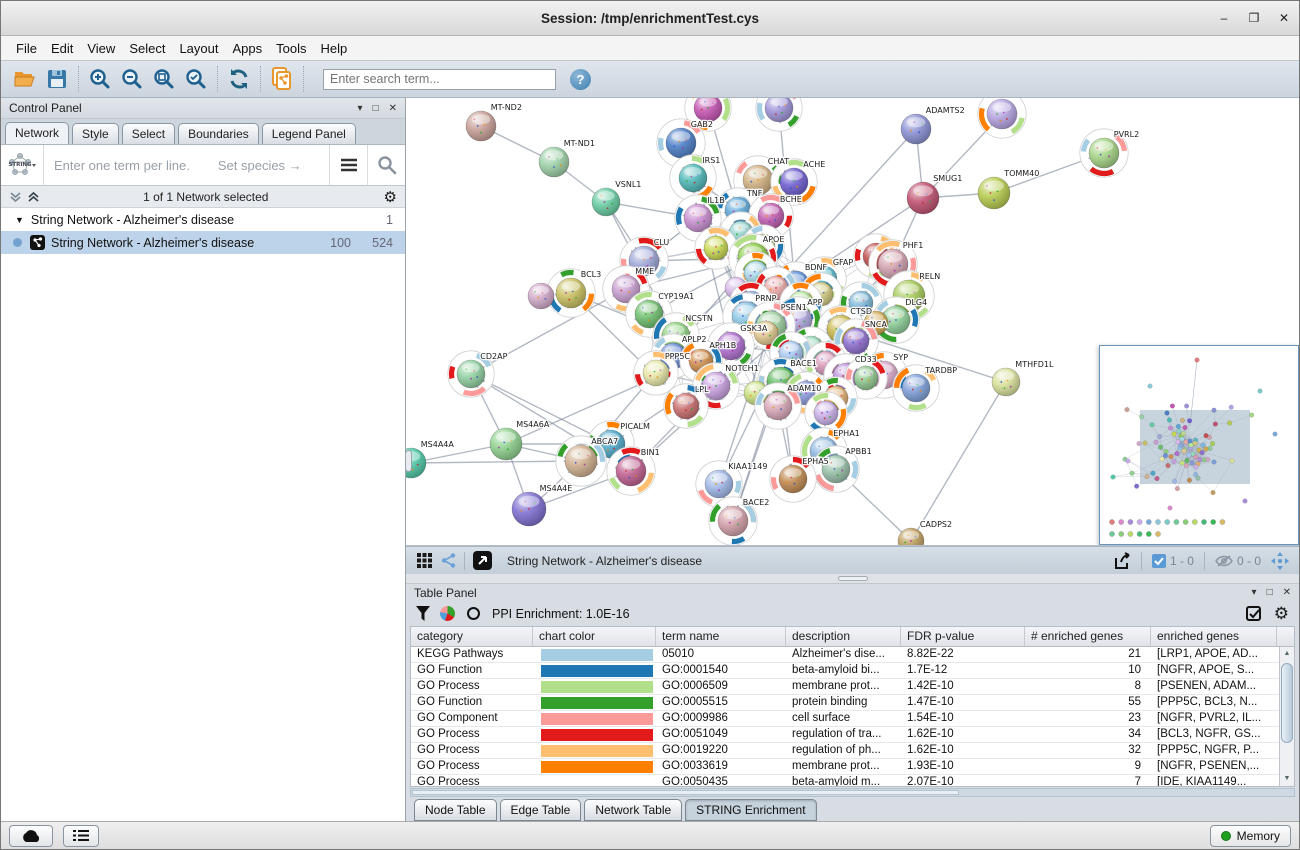  I want to click on memory-button: Memory, so click(1250, 835).